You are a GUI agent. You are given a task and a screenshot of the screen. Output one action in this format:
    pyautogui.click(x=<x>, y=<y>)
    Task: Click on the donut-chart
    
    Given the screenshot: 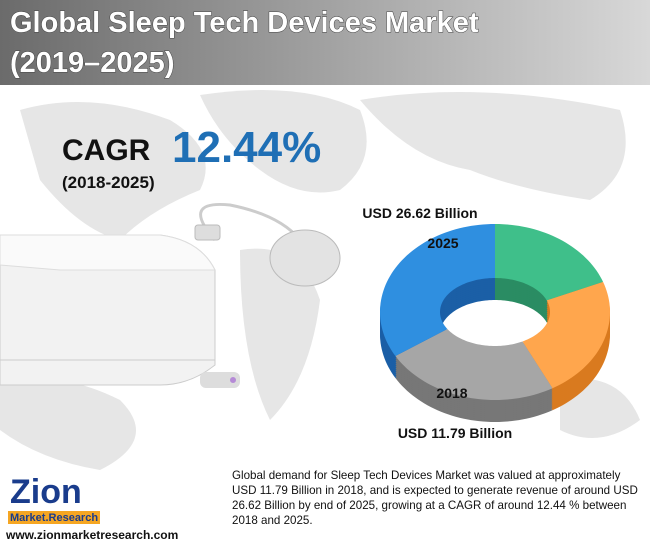 What is the action you would take?
    pyautogui.click(x=495, y=323)
    